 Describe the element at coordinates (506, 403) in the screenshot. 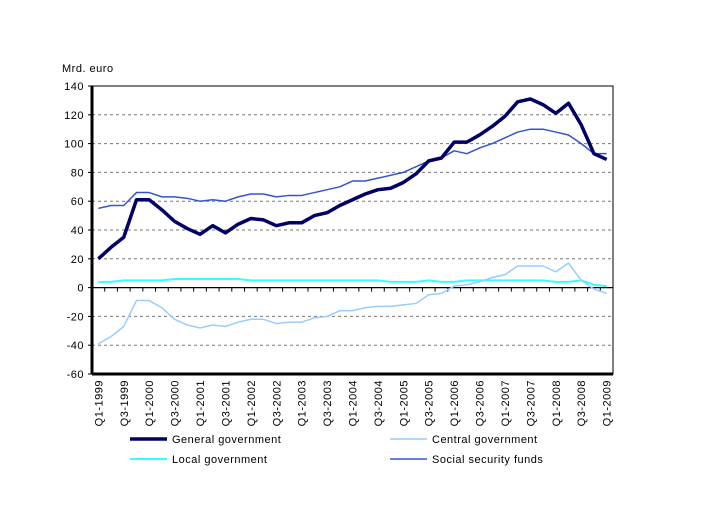

I see `x-tick-label: Q1-2007` at that location.